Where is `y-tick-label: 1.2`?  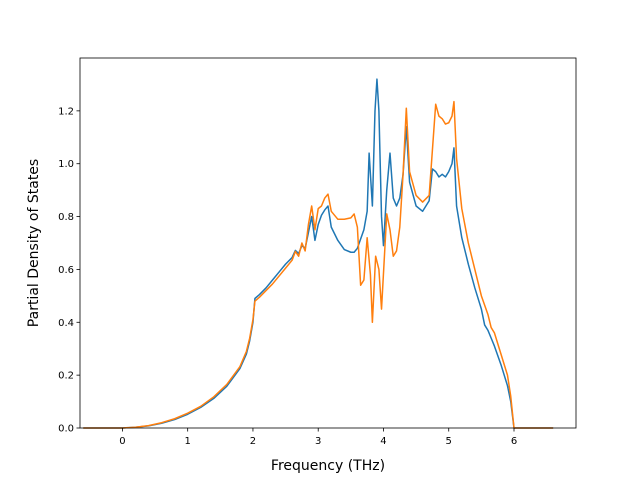 y-tick-label: 1.2 is located at coordinates (66, 111).